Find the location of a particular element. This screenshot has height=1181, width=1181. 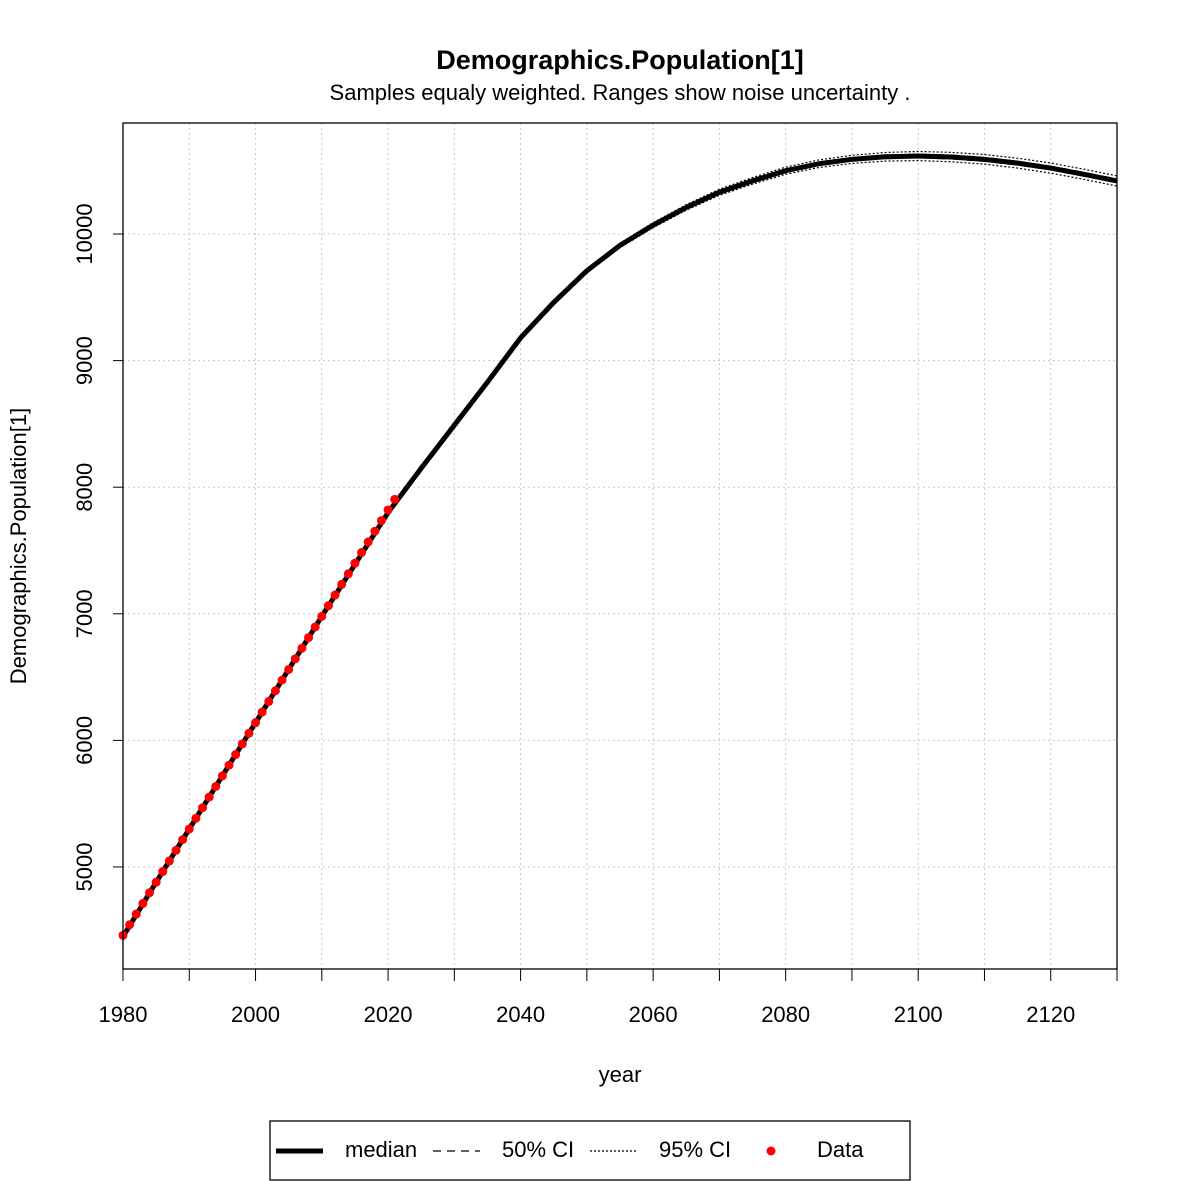

x-tick-label: 1980 is located at coordinates (123, 1014).